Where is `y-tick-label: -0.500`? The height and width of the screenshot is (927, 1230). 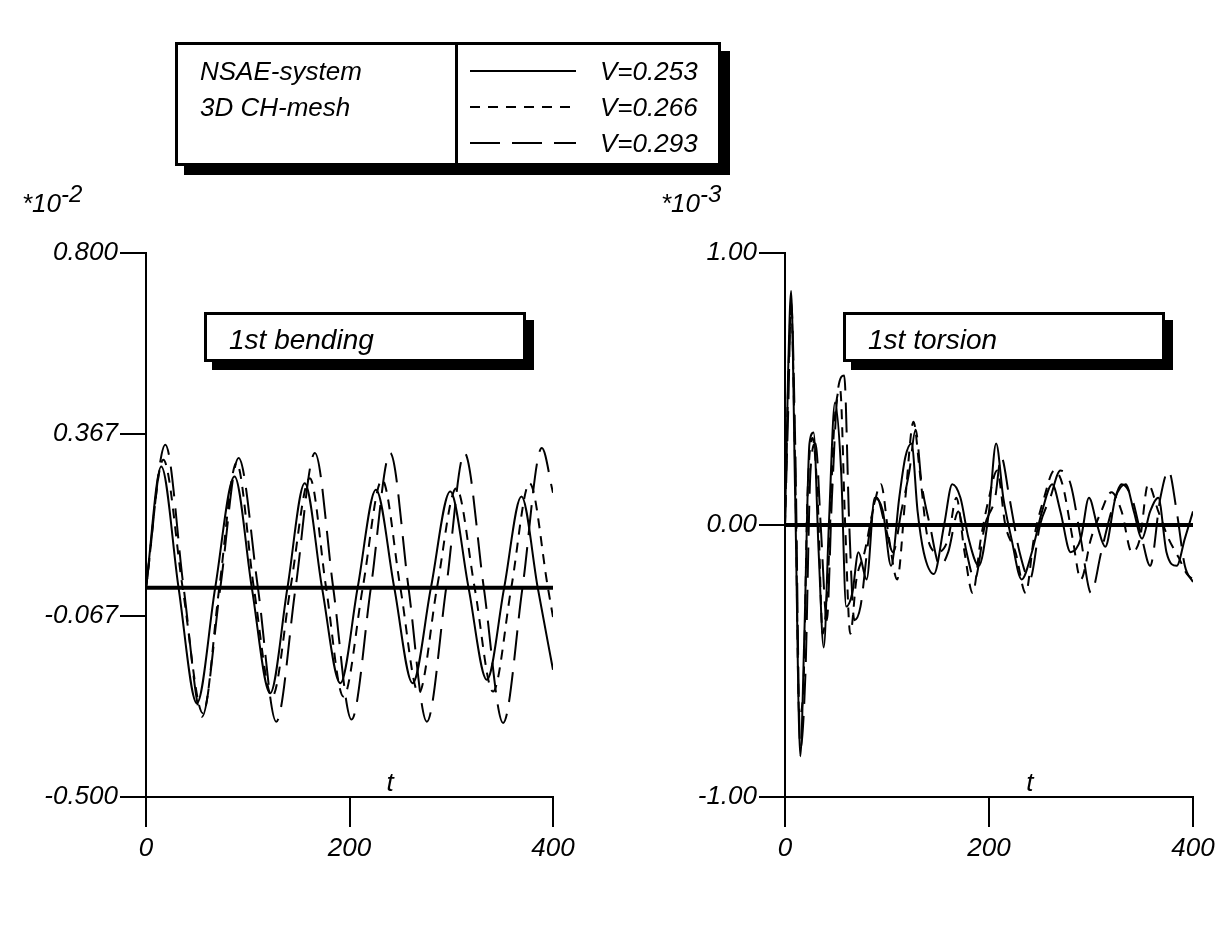
y-tick-label: -0.500 is located at coordinates (81, 795).